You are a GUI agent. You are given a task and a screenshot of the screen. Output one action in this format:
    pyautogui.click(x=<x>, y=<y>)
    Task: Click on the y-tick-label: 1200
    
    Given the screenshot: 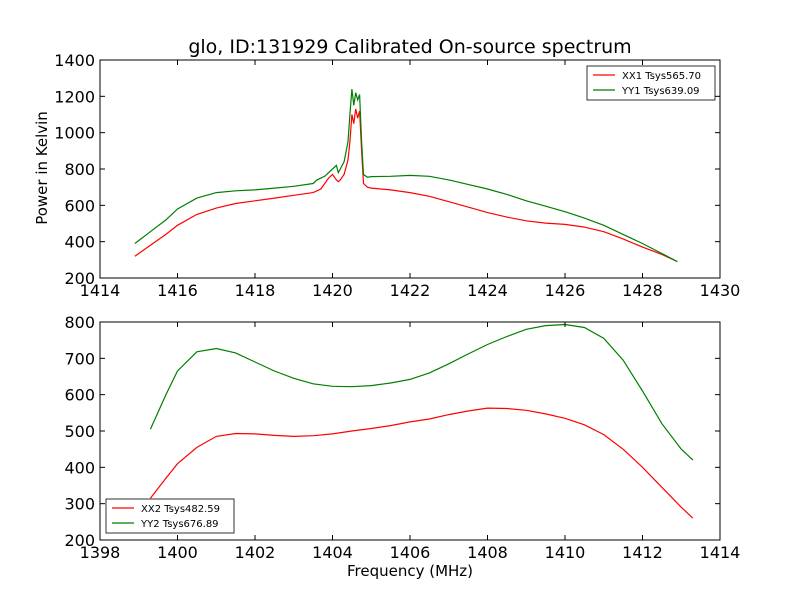 What is the action you would take?
    pyautogui.click(x=74, y=96)
    